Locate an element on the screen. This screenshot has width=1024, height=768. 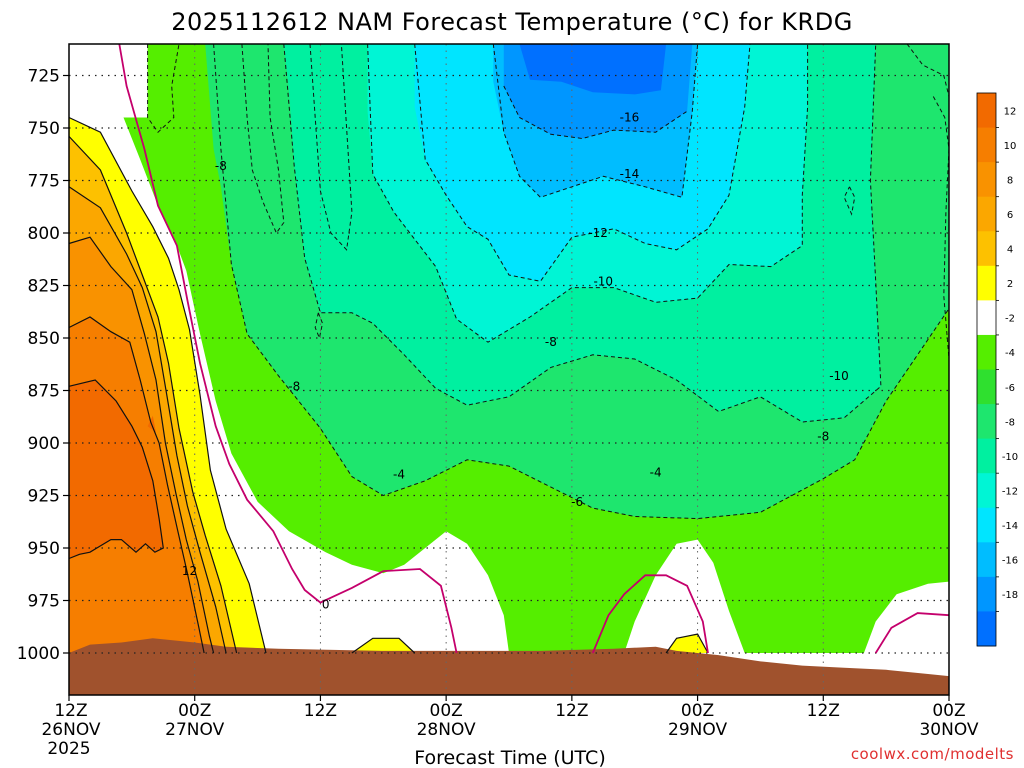
colorbar-label: -2 is located at coordinates (1010, 319).